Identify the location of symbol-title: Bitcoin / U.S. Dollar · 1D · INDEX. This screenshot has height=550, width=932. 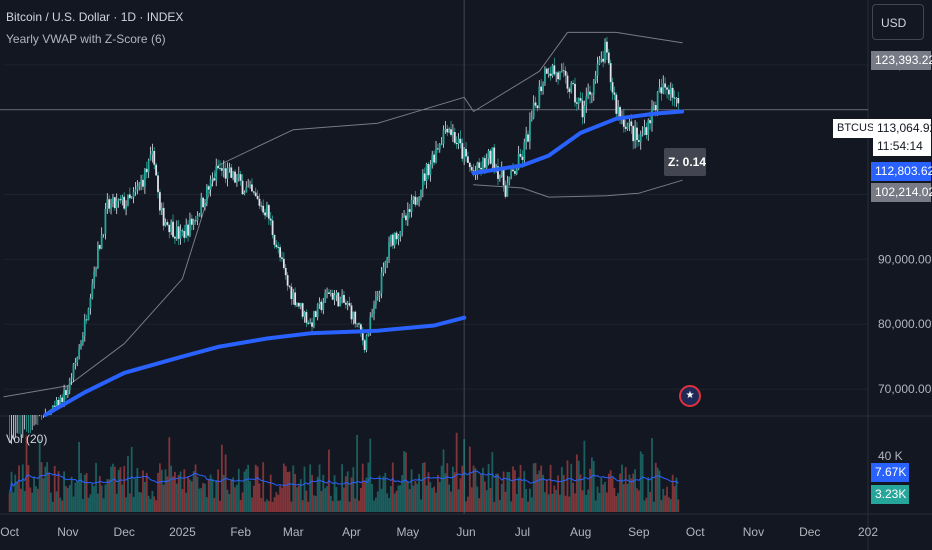
(95, 17).